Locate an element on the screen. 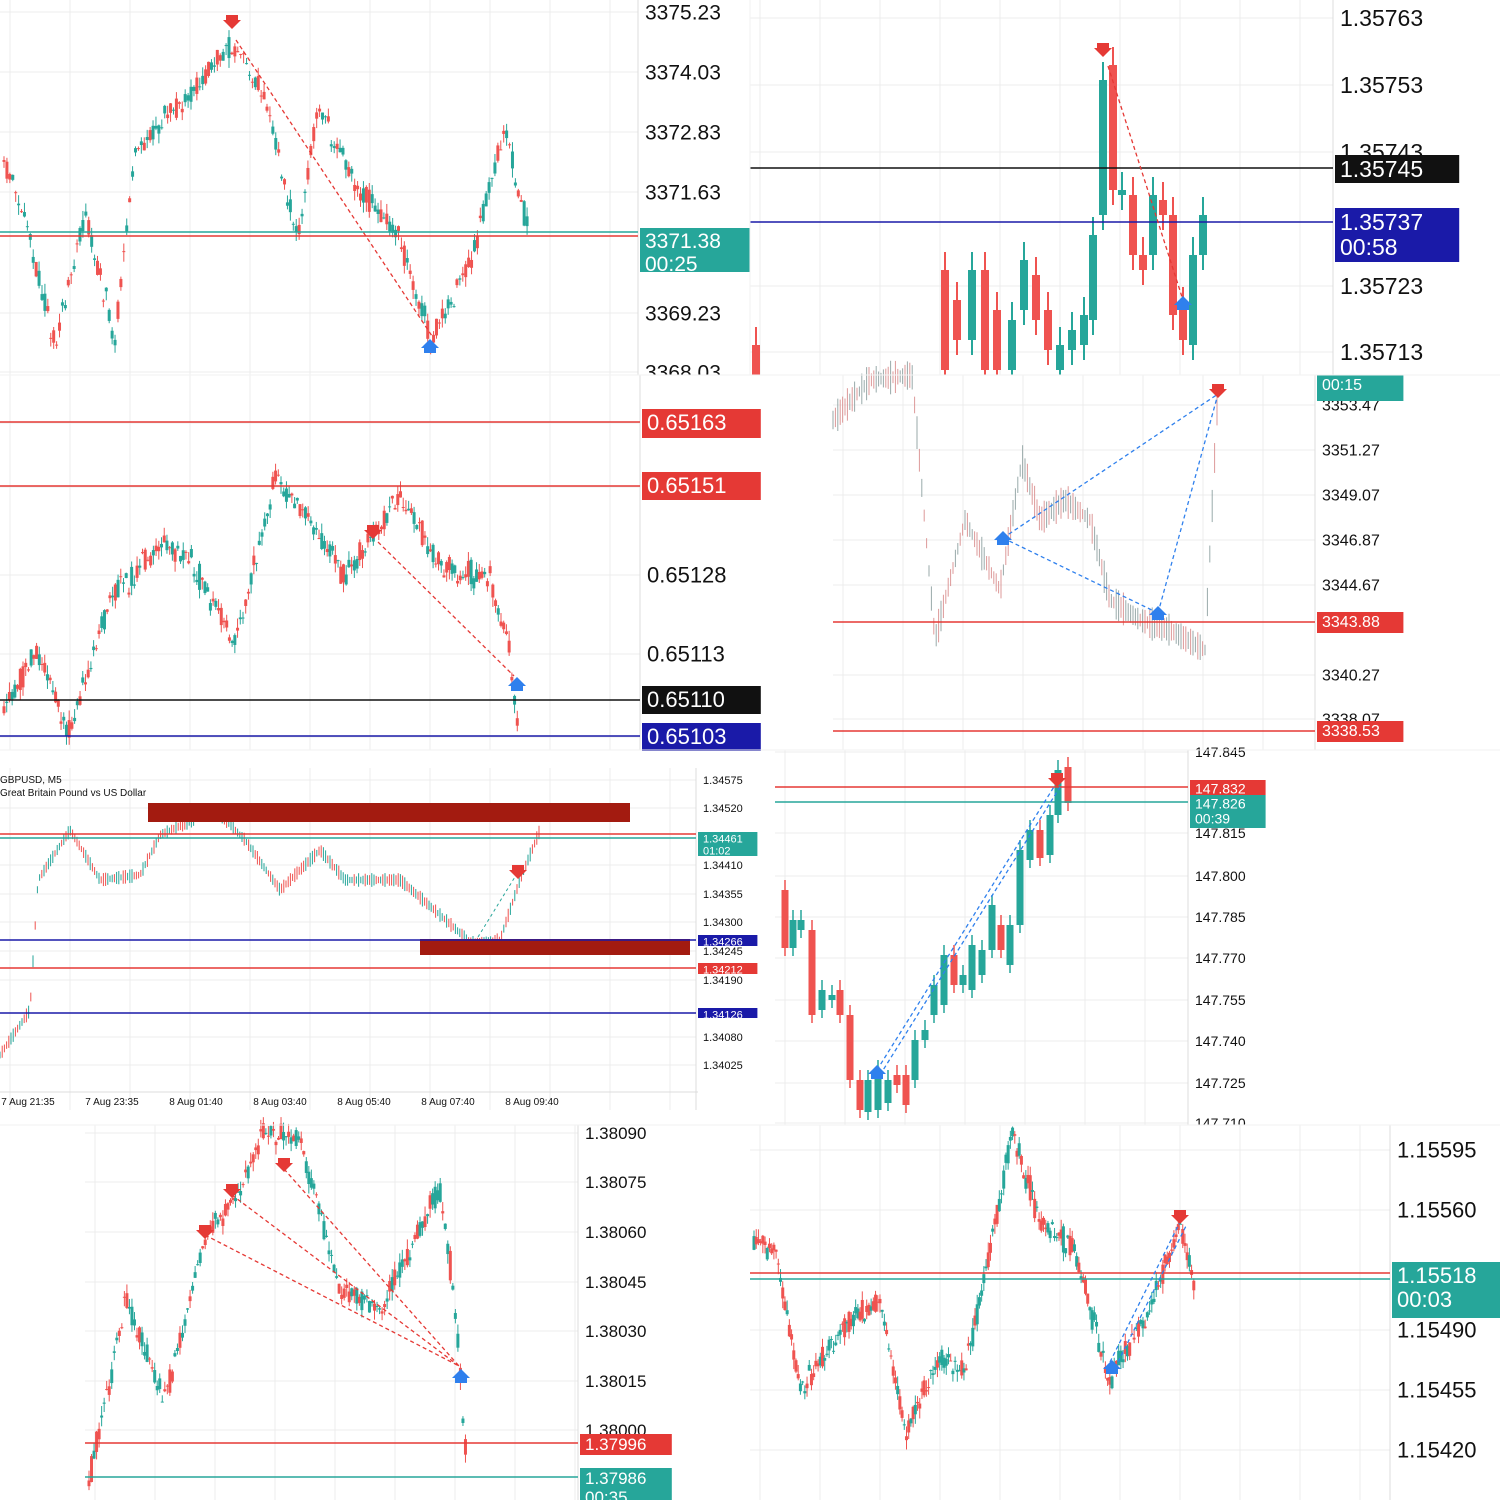 The width and height of the screenshot is (1500, 1500). price-tag-value: 0.65110 is located at coordinates (686, 699).